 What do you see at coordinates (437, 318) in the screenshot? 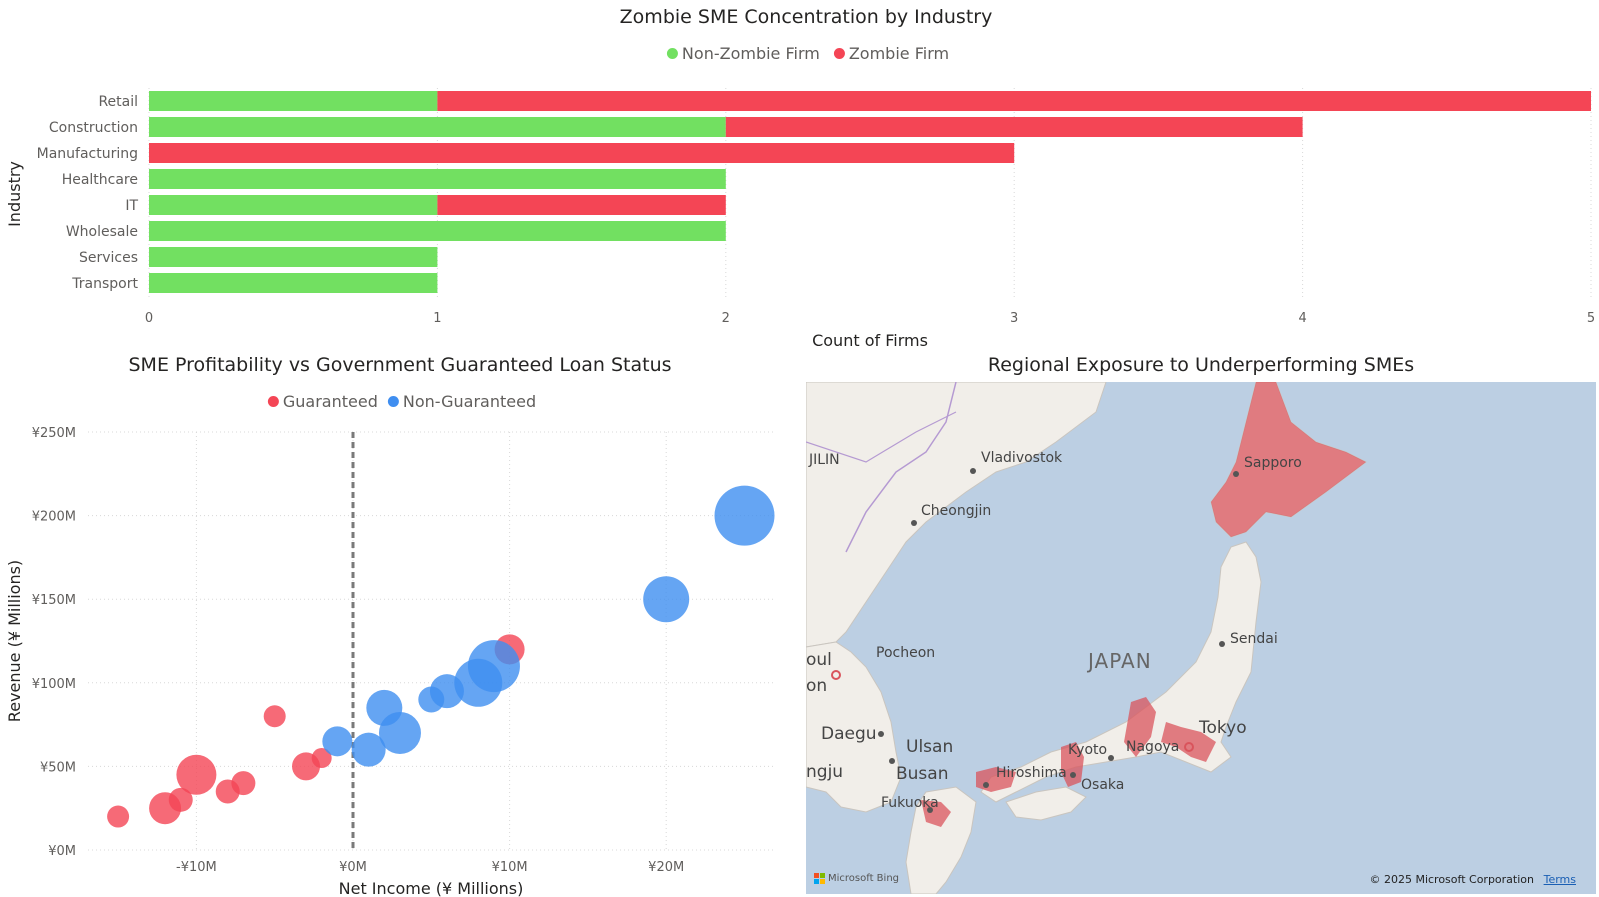
I see `bar-x-tick-label: 1` at bounding box center [437, 318].